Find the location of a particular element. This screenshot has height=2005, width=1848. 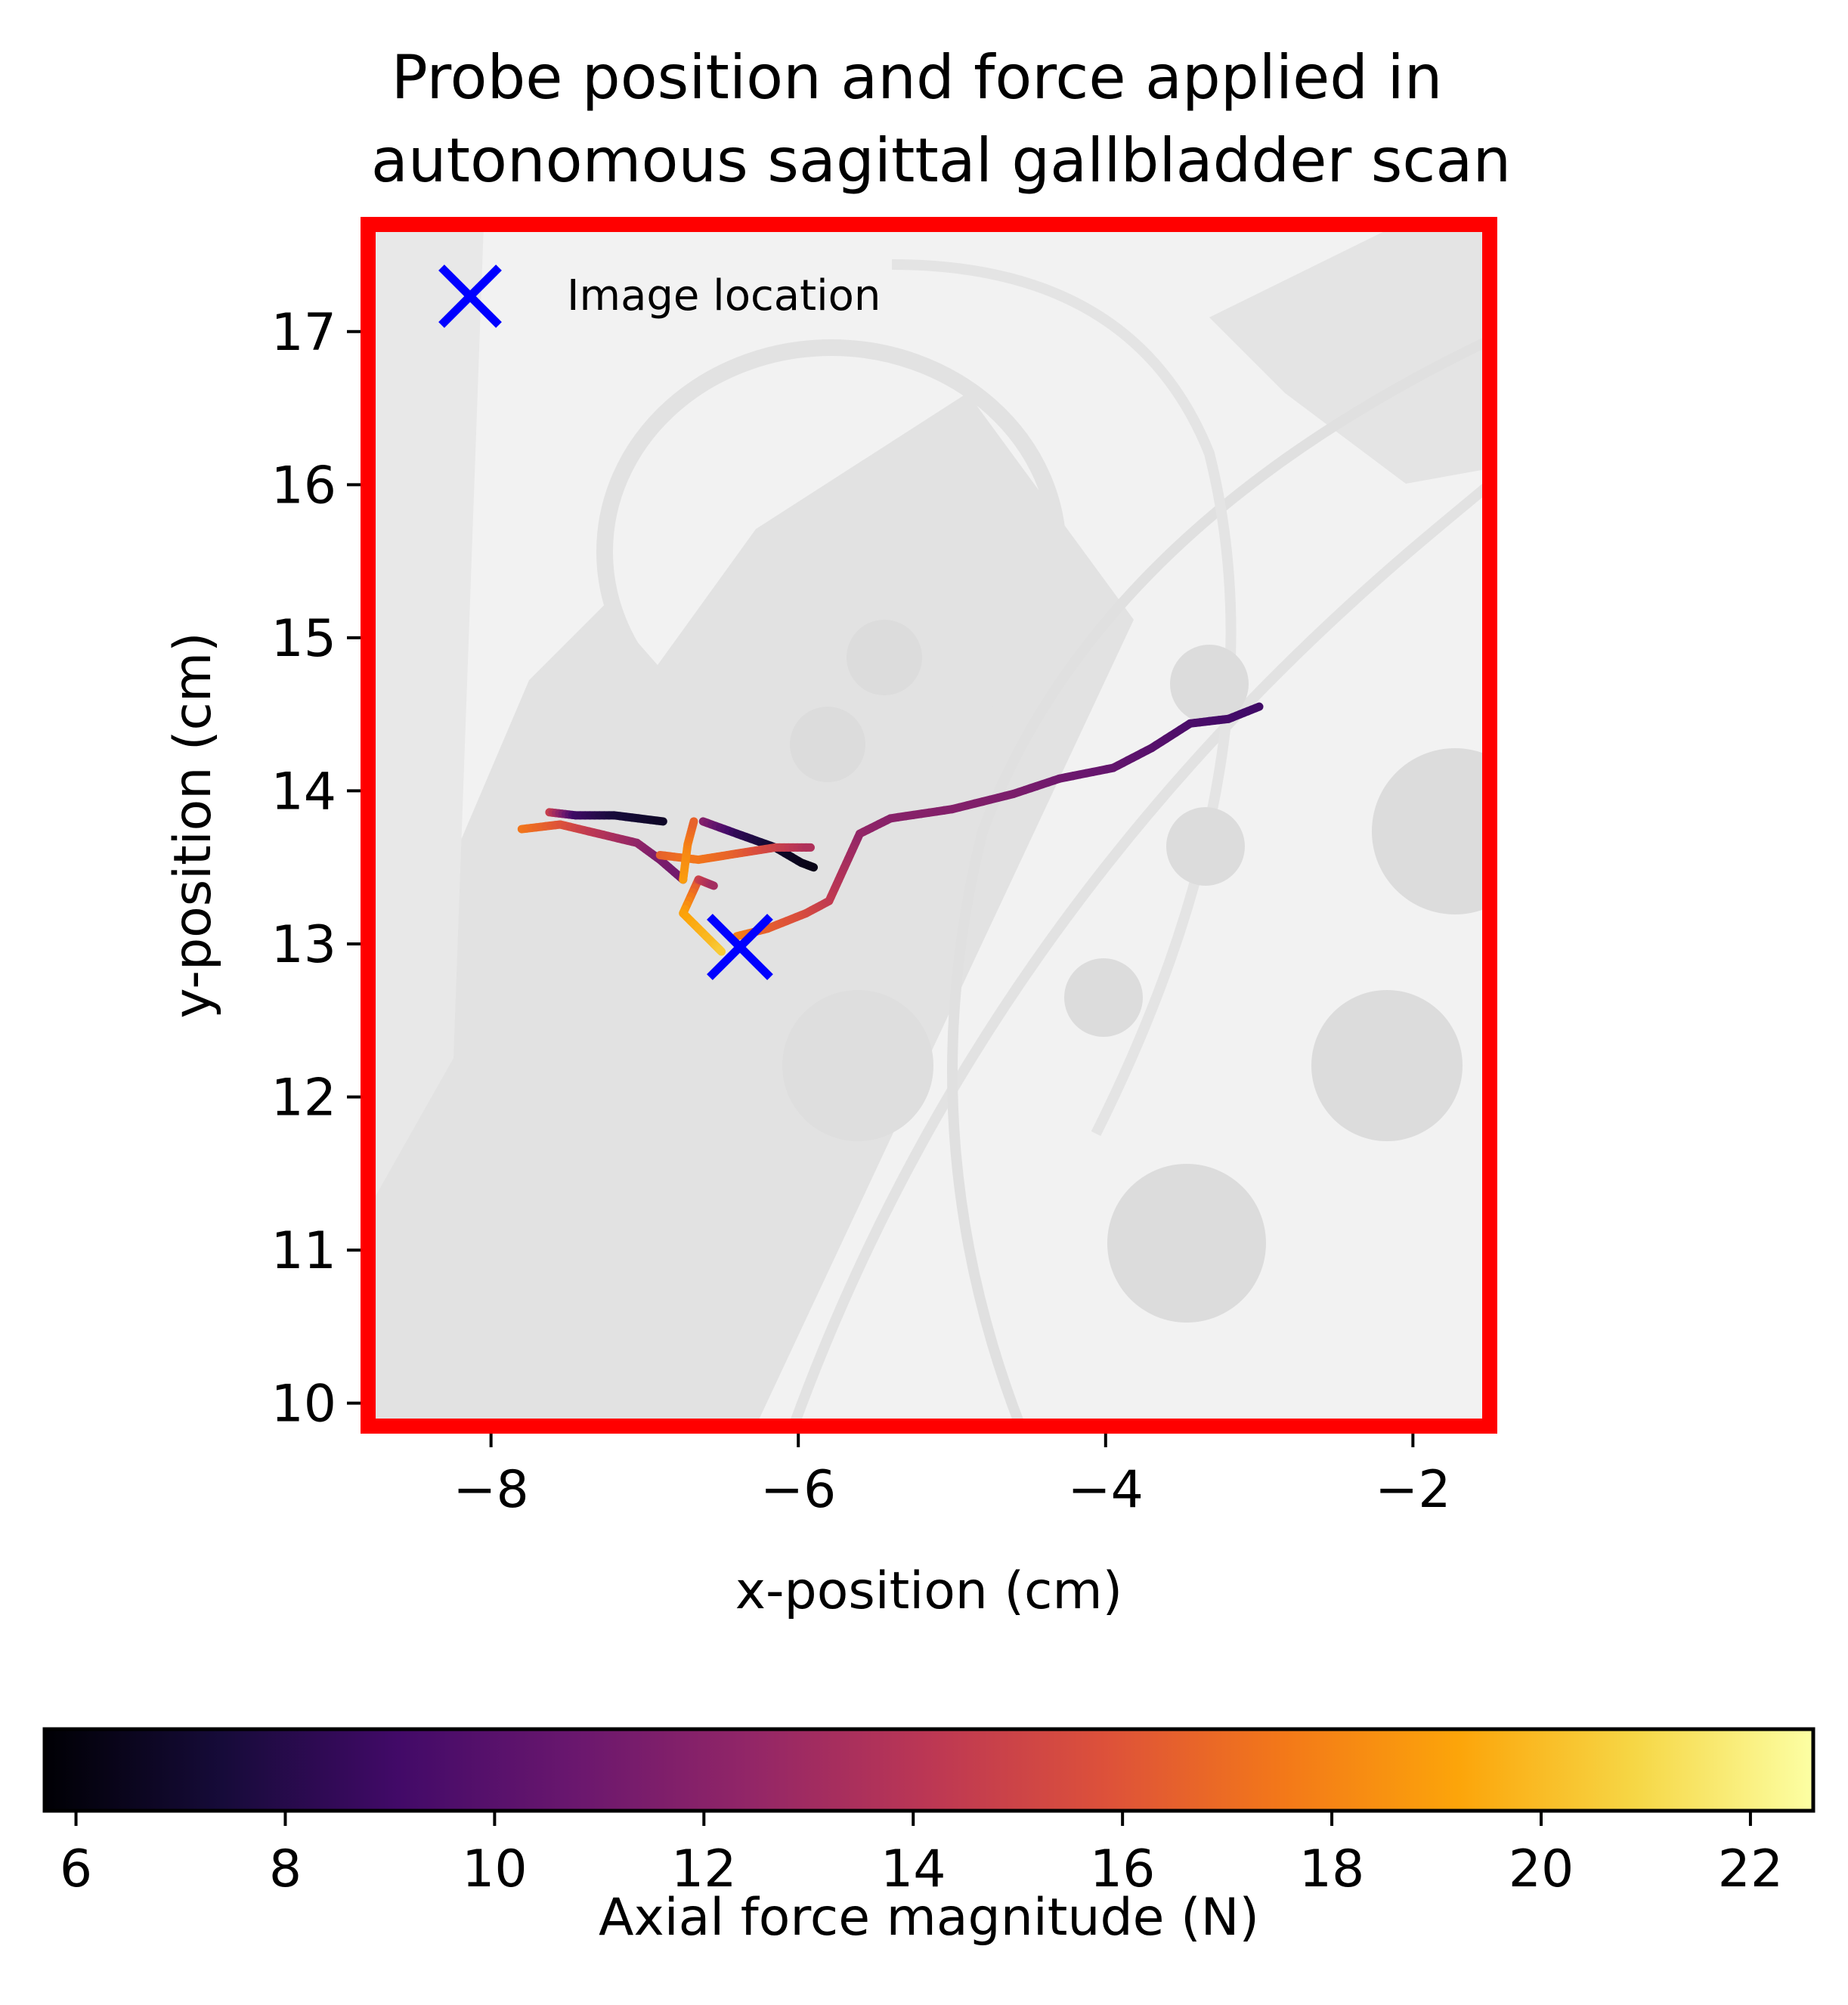

colorbar-tick-label: 8 is located at coordinates (285, 1869).